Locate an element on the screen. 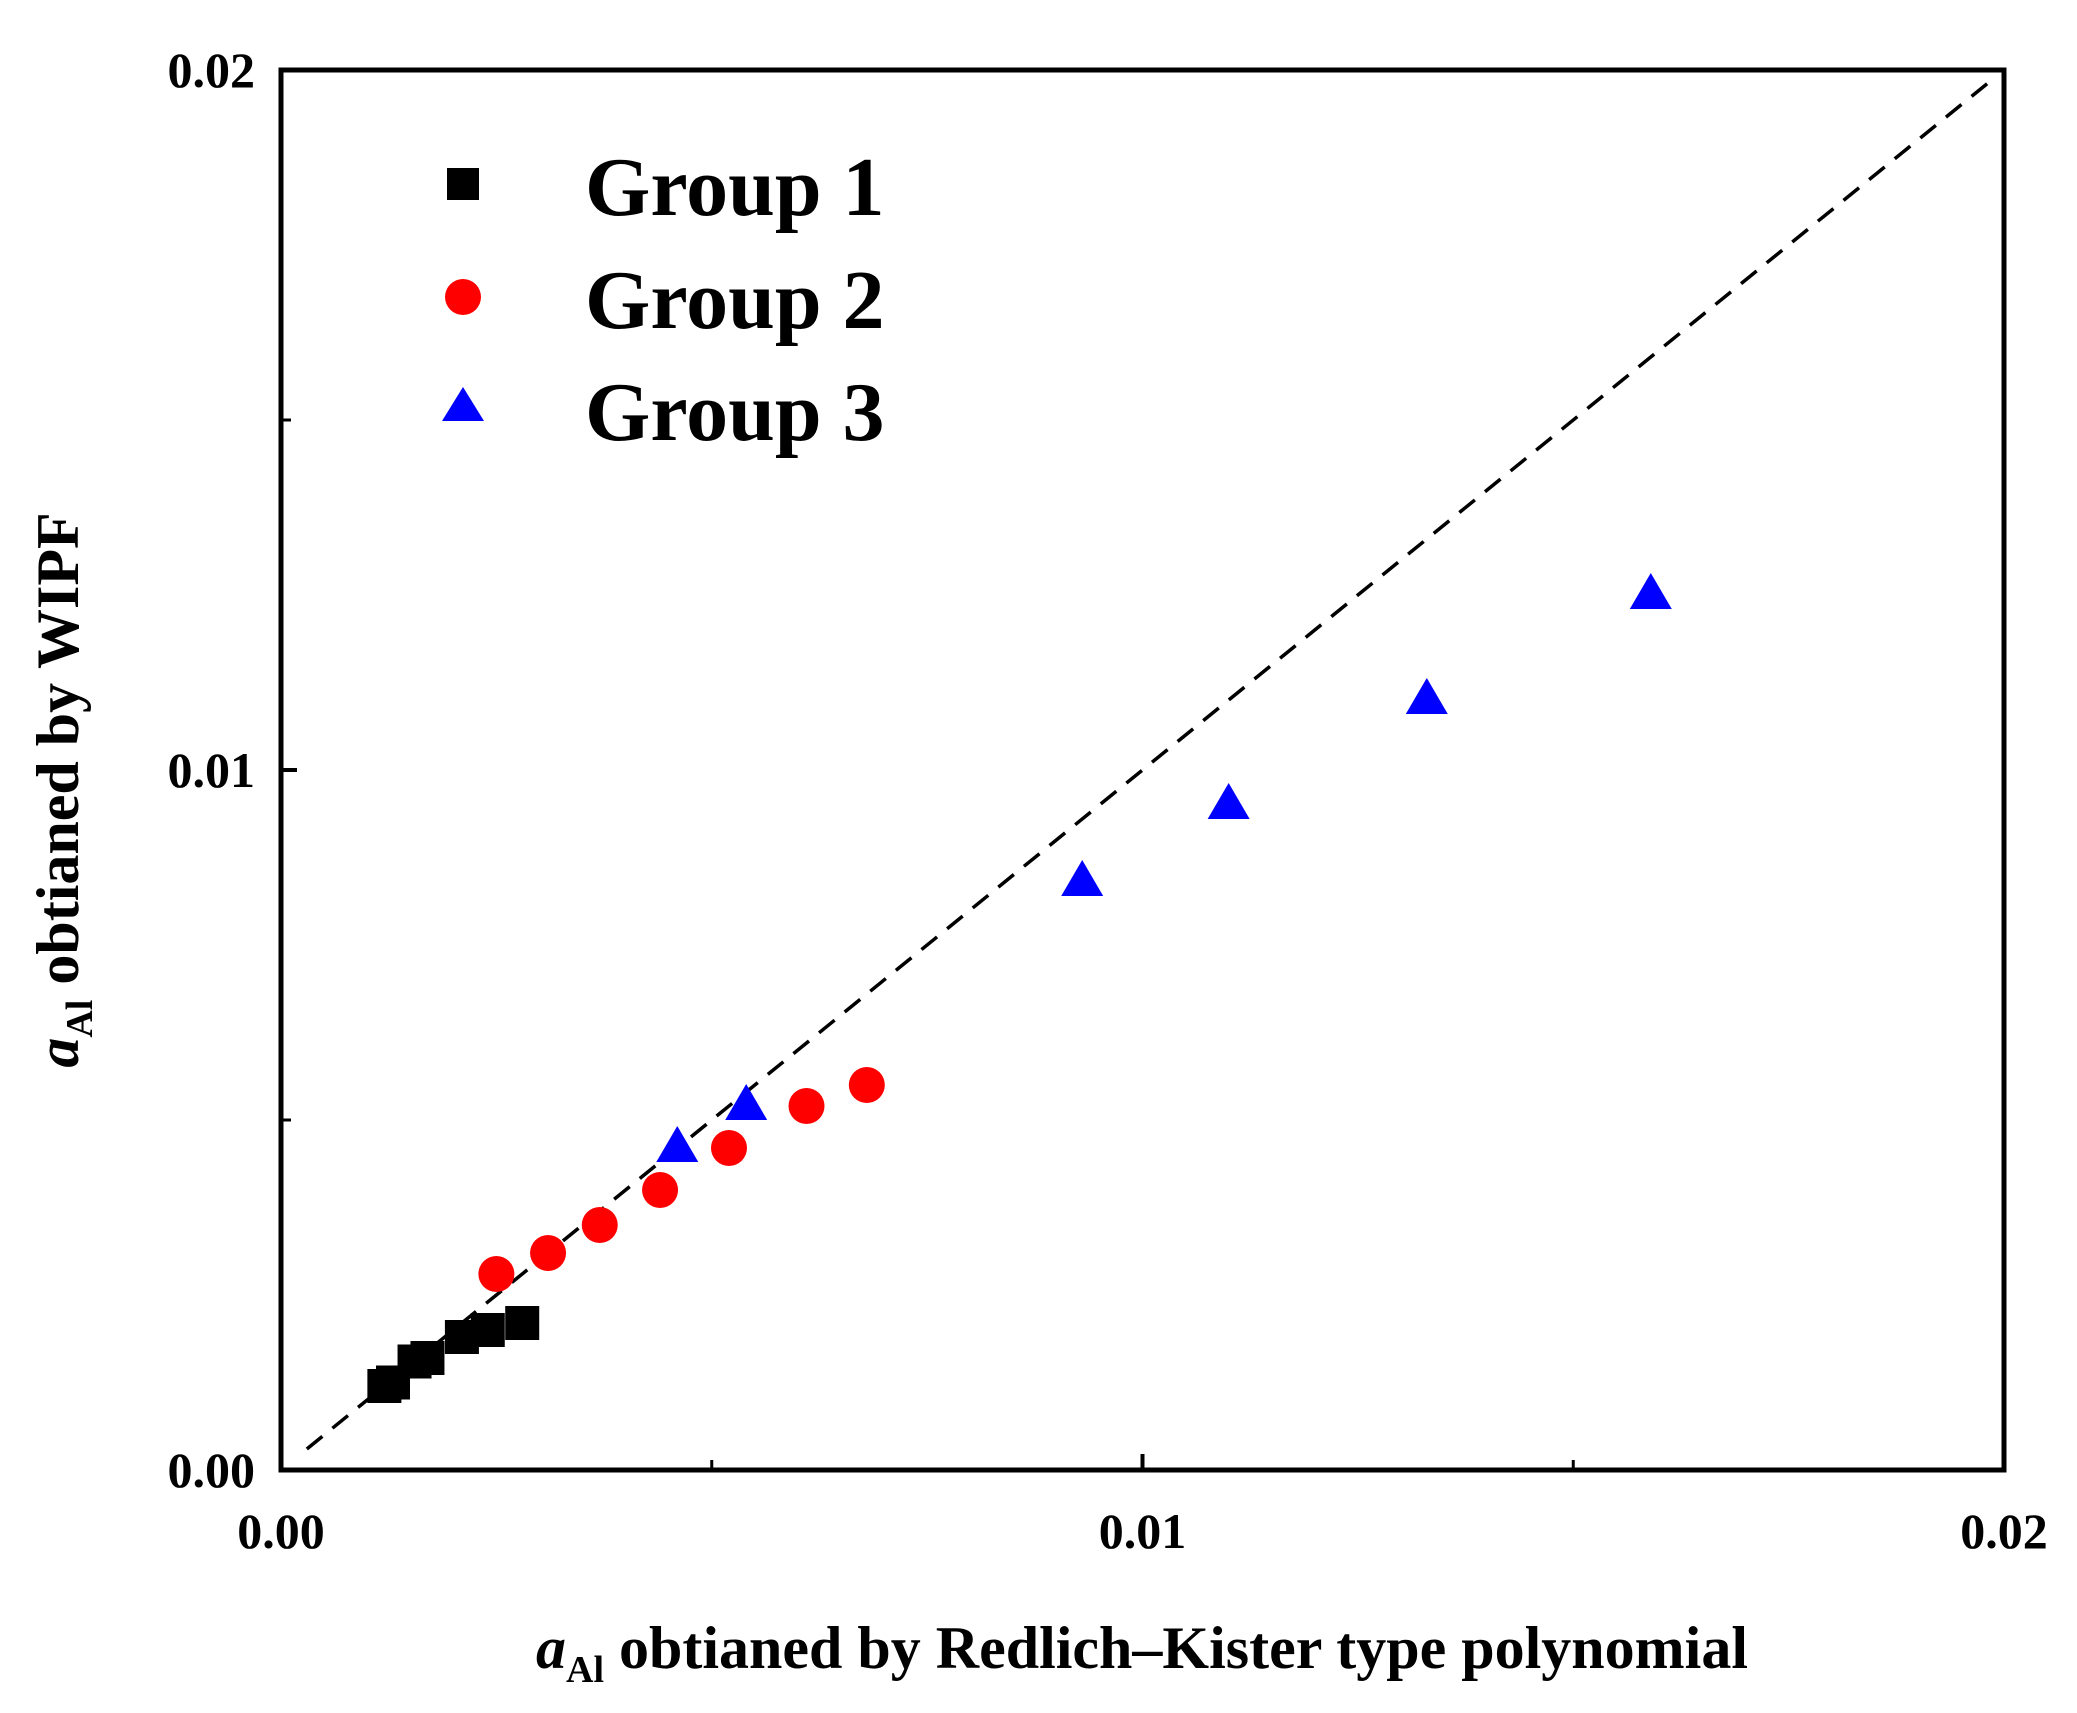 The image size is (2077, 1713). x-axis-title-subscript: Al is located at coordinates (585, 1670).